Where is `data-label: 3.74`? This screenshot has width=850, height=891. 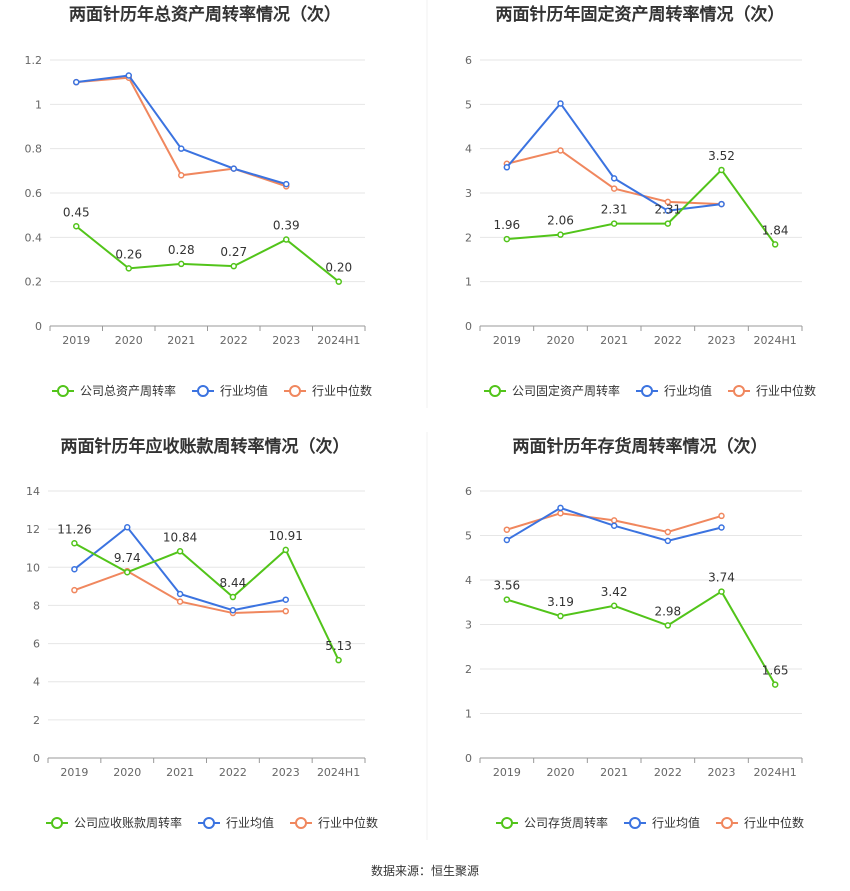 data-label: 3.74 is located at coordinates (721, 578).